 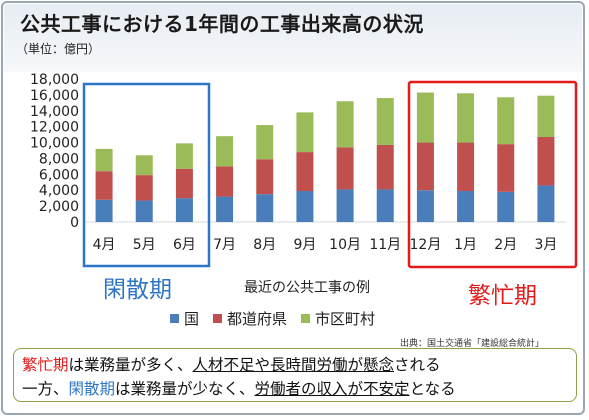 What do you see at coordinates (472, 344) in the screenshot?
I see `source-note: 出典：国土交通省「建設総合統計」` at bounding box center [472, 344].